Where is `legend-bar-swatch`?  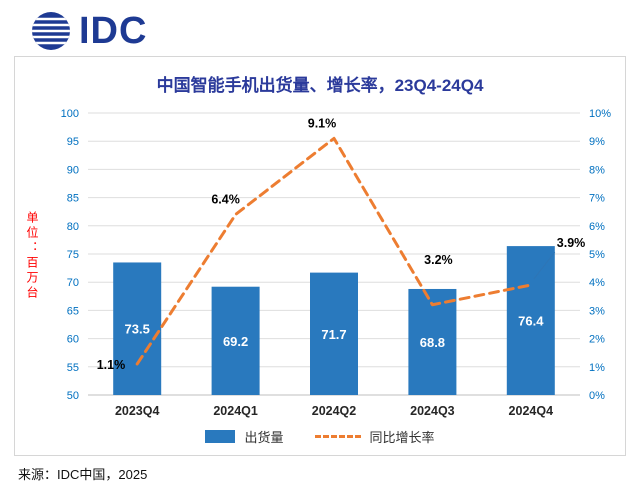 legend-bar-swatch is located at coordinates (220, 436).